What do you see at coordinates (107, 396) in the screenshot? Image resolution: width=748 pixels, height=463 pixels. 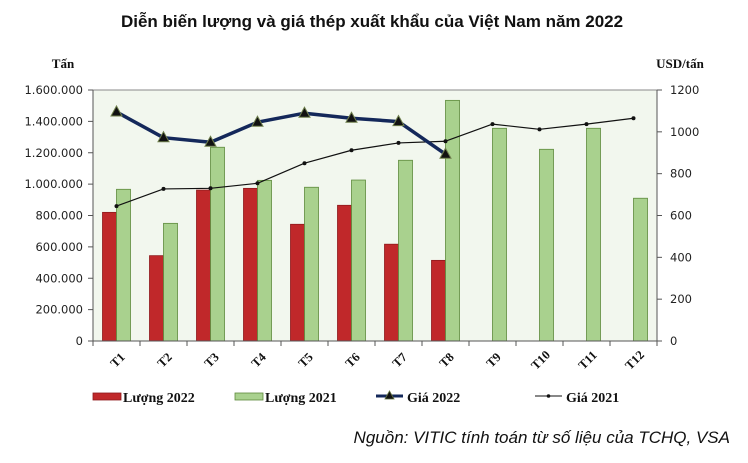 I see `legend-swatch-red` at bounding box center [107, 396].